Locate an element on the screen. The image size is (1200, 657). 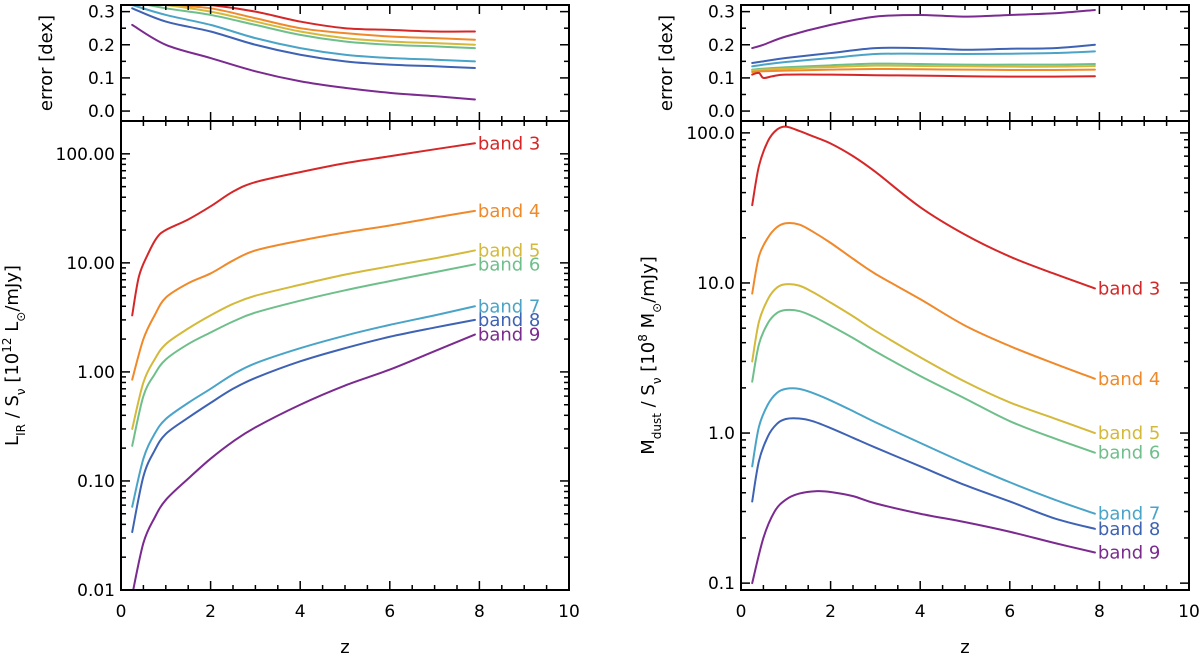
y-axis-title: LIR / Sν [1012 L⊙/mJy] is located at coordinates (14, 355).